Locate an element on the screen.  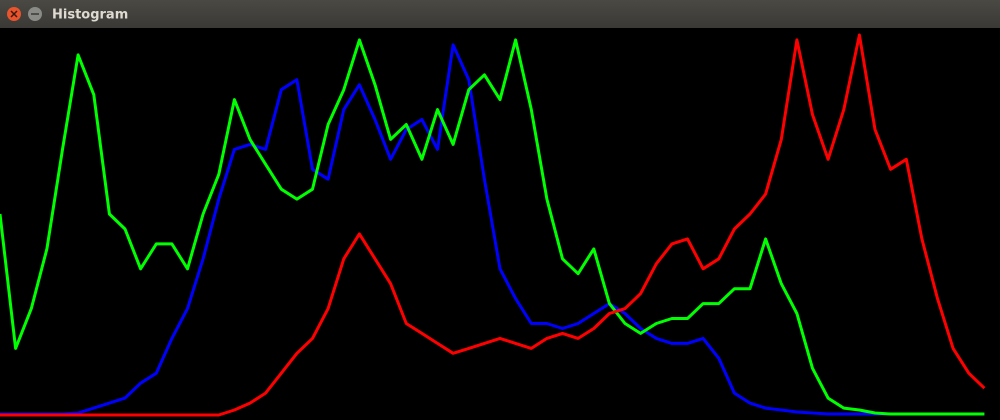
close-icon is located at coordinates (14, 14).